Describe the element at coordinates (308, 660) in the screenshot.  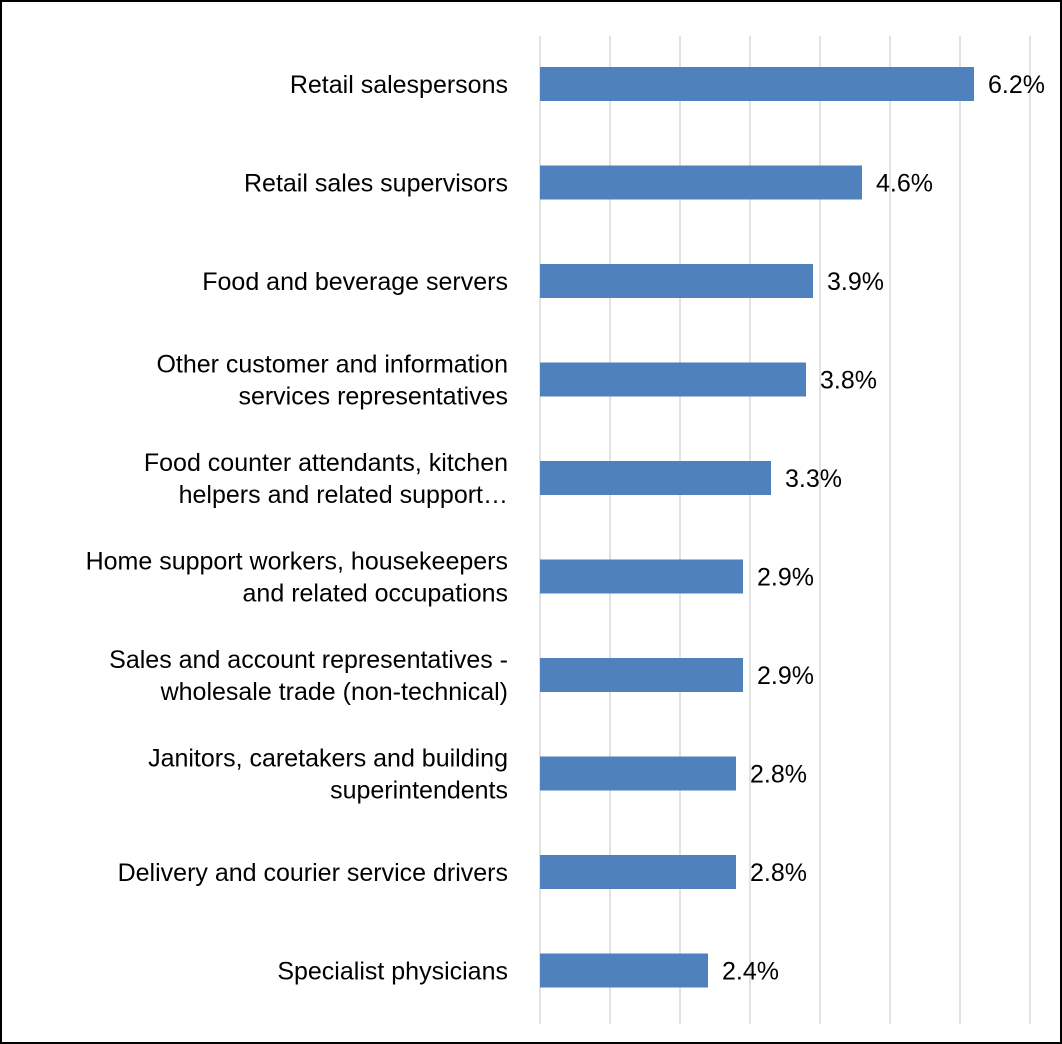
I see `category-label: Sales and account representatives -` at that location.